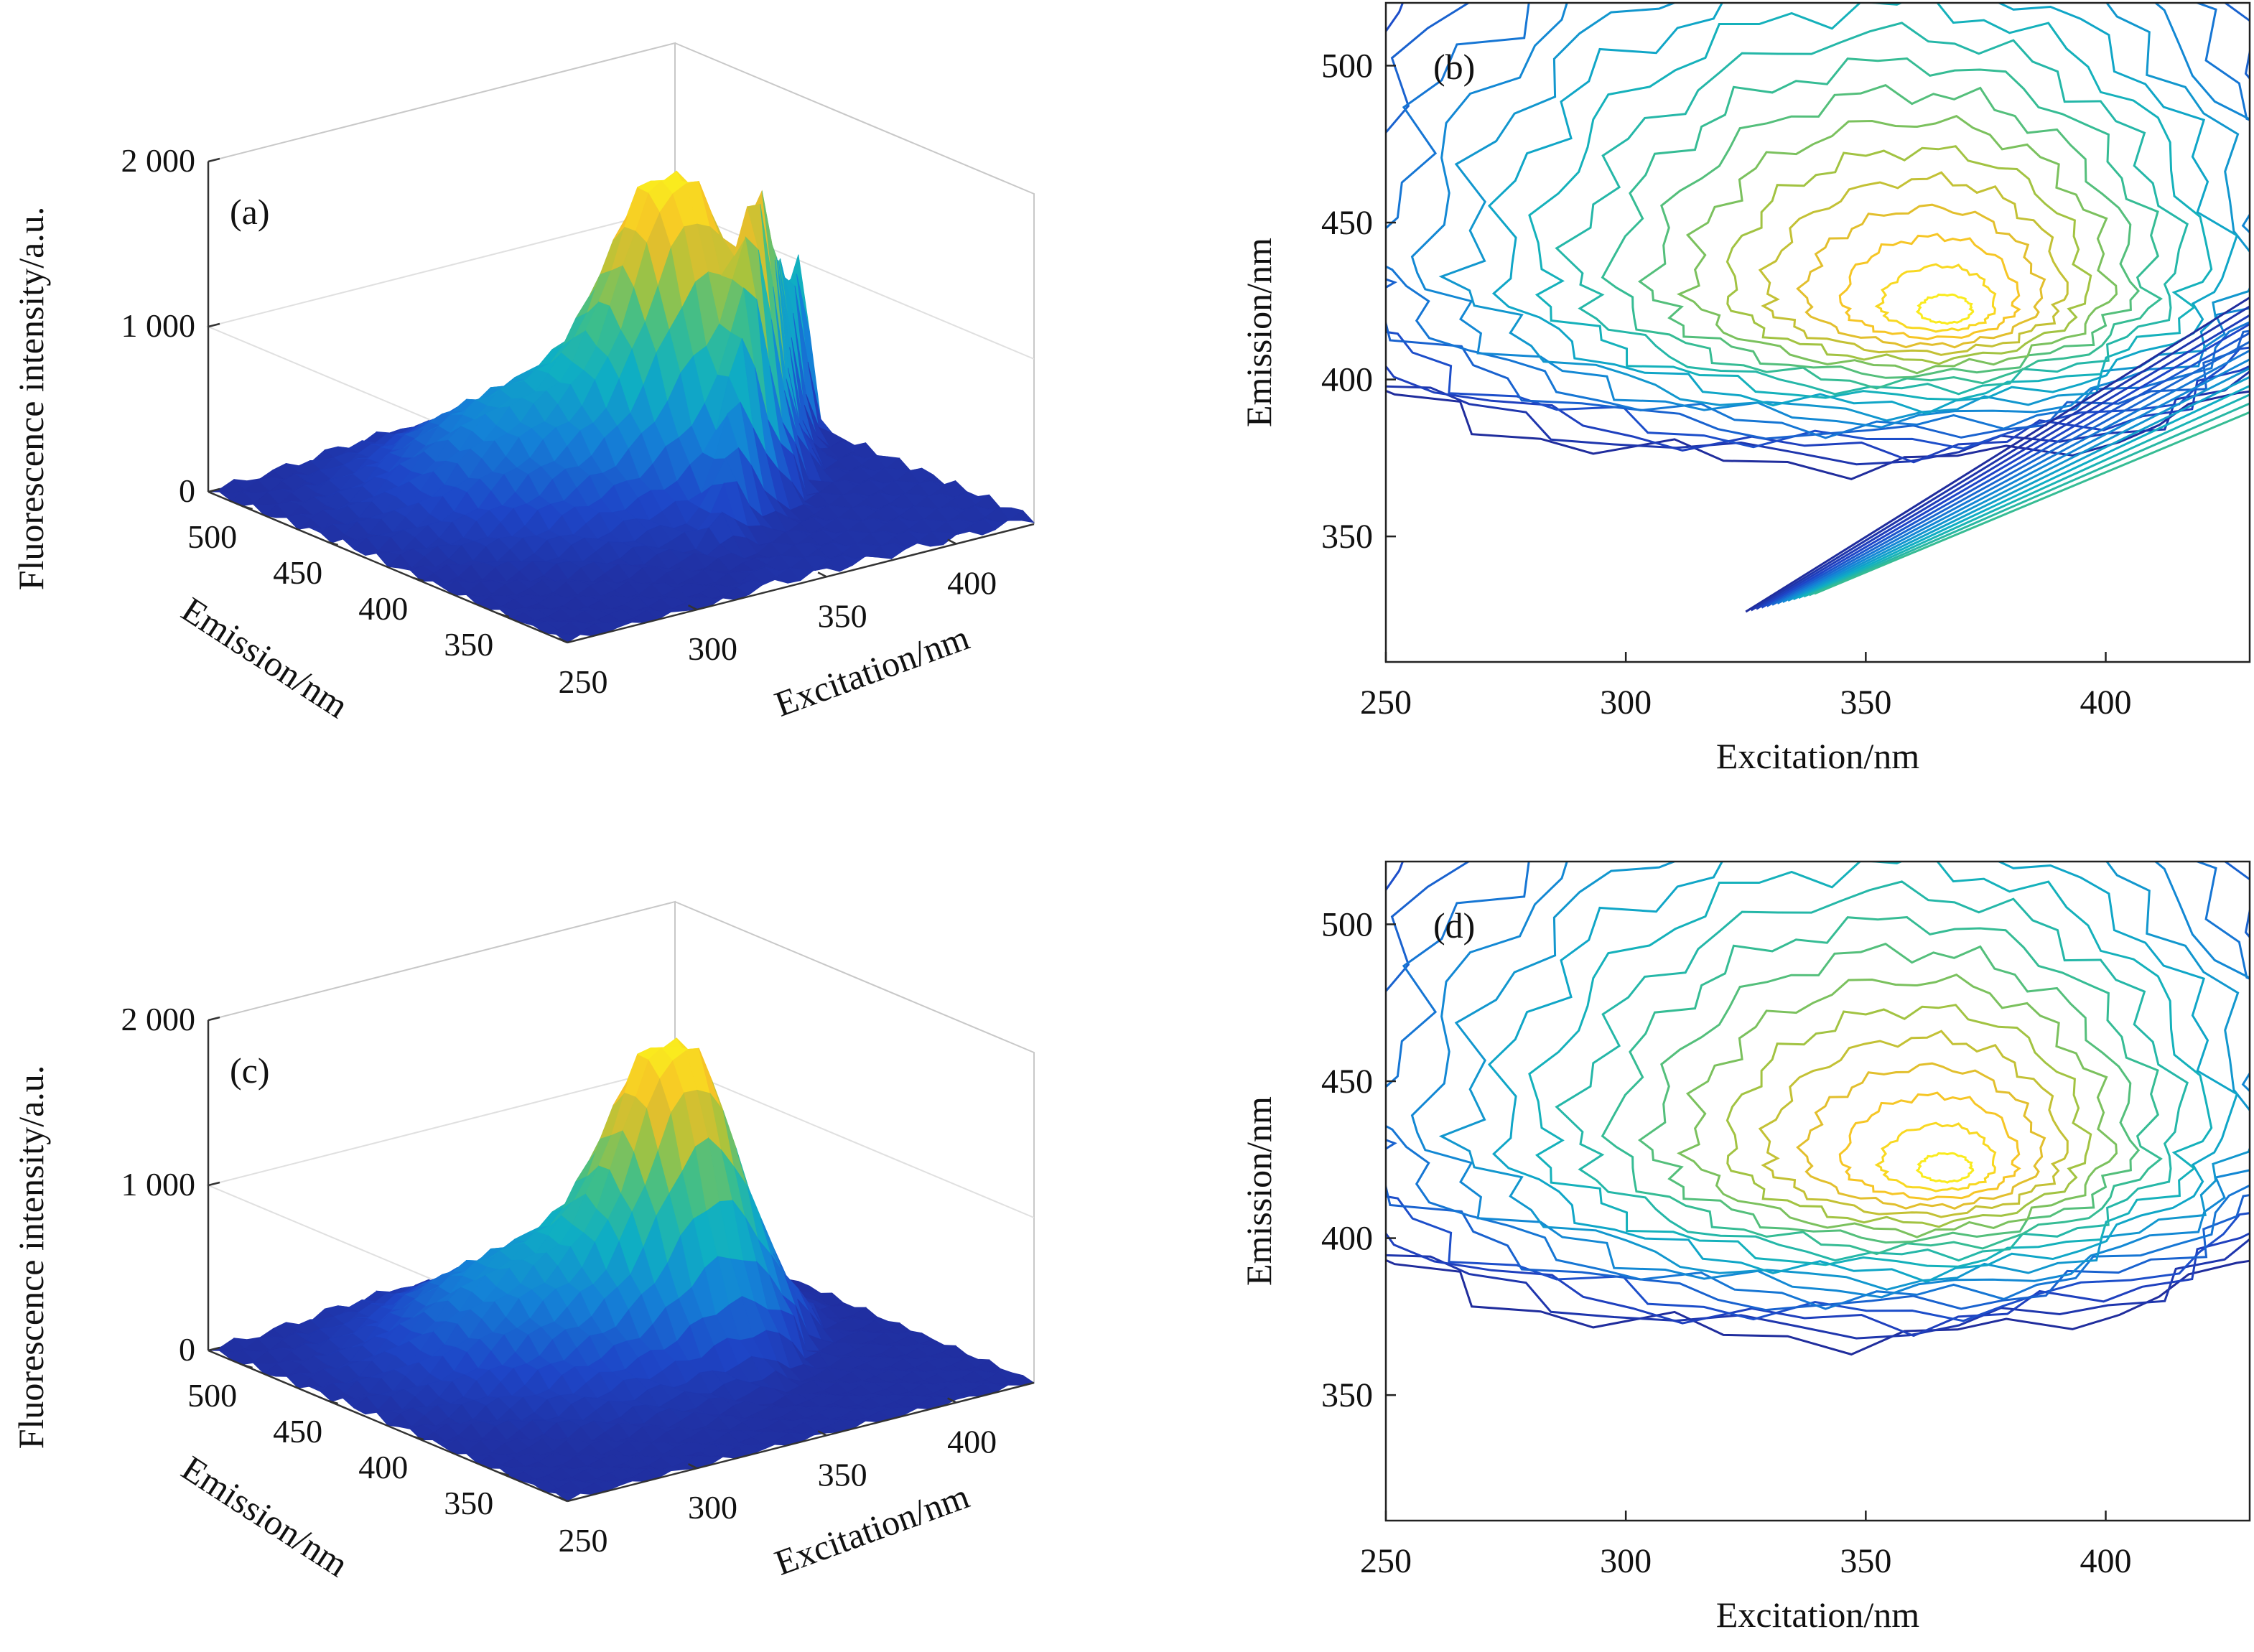  Describe the element at coordinates (620, 1201) in the screenshot. I see `surface-panel-c` at that location.